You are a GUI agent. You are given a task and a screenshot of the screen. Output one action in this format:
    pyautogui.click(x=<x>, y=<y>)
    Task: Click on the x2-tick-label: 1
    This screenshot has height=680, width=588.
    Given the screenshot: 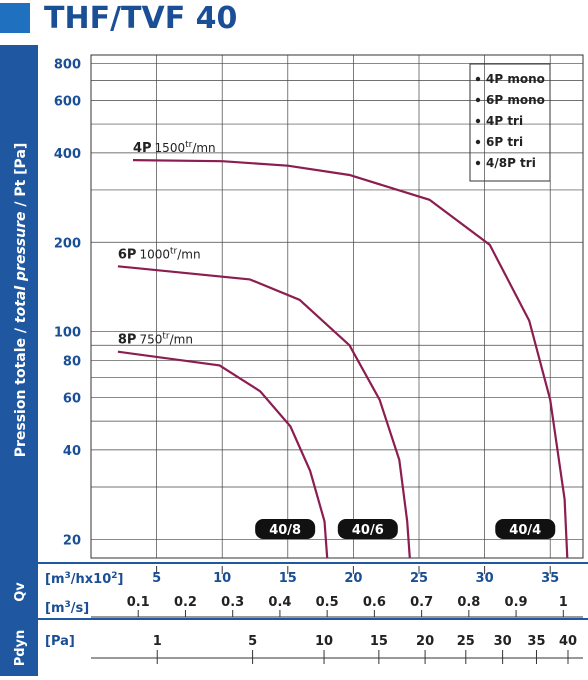 What is the action you would take?
    pyautogui.click(x=563, y=602)
    